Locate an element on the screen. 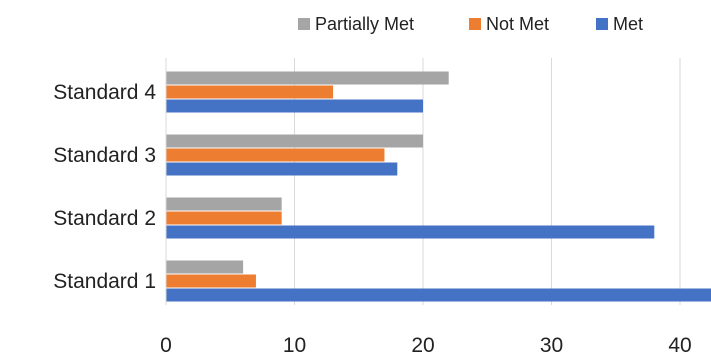 This screenshot has width=711, height=361. legend-swatch-partially-met is located at coordinates (304, 24).